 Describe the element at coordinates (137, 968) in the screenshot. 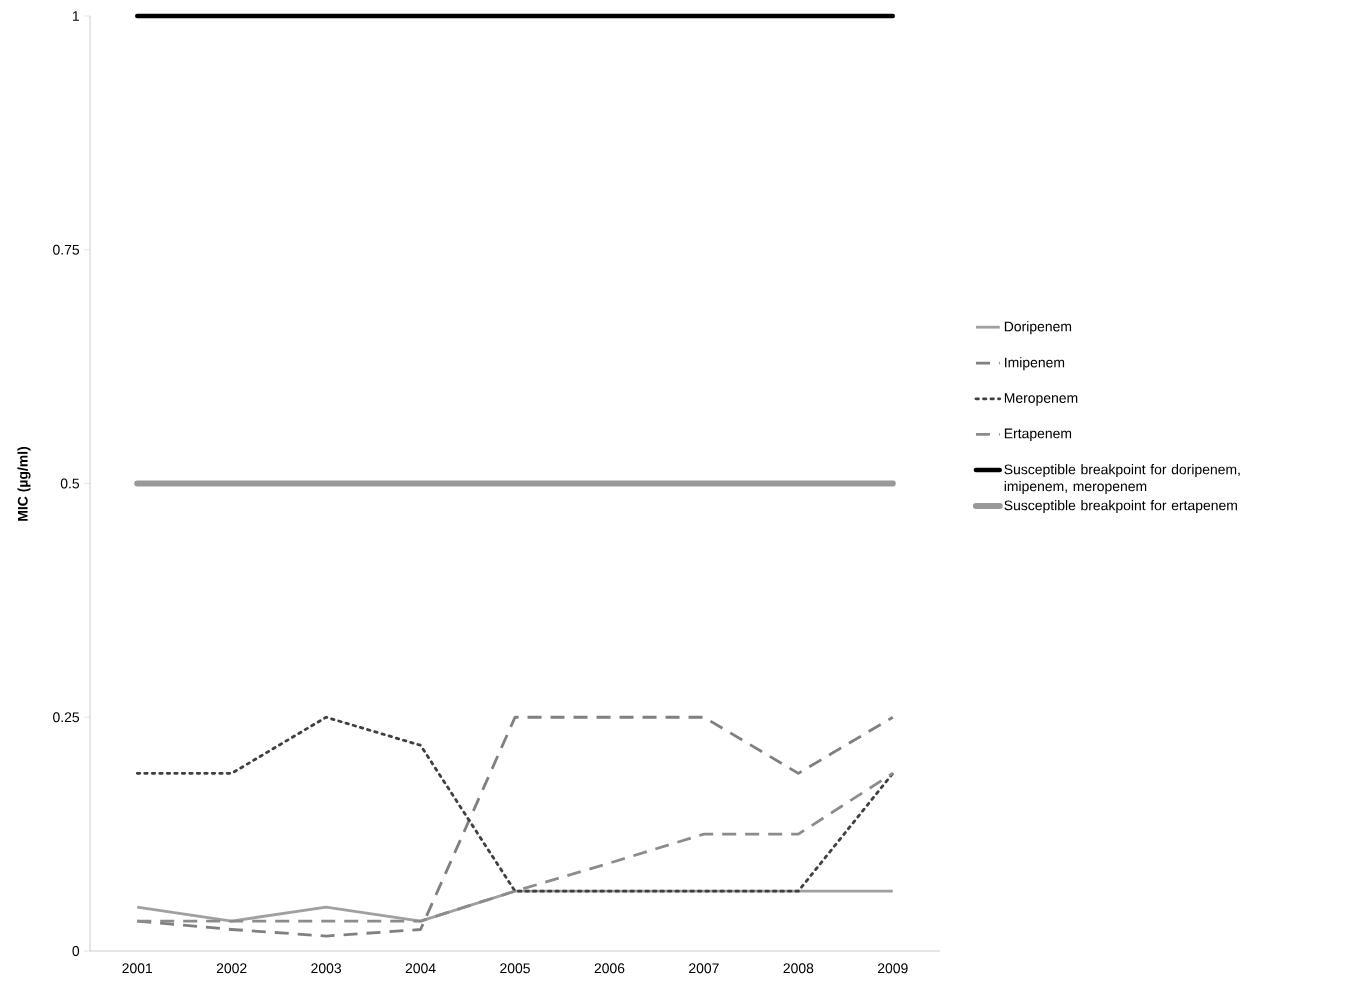

I see `x-tick-label: 2001` at that location.